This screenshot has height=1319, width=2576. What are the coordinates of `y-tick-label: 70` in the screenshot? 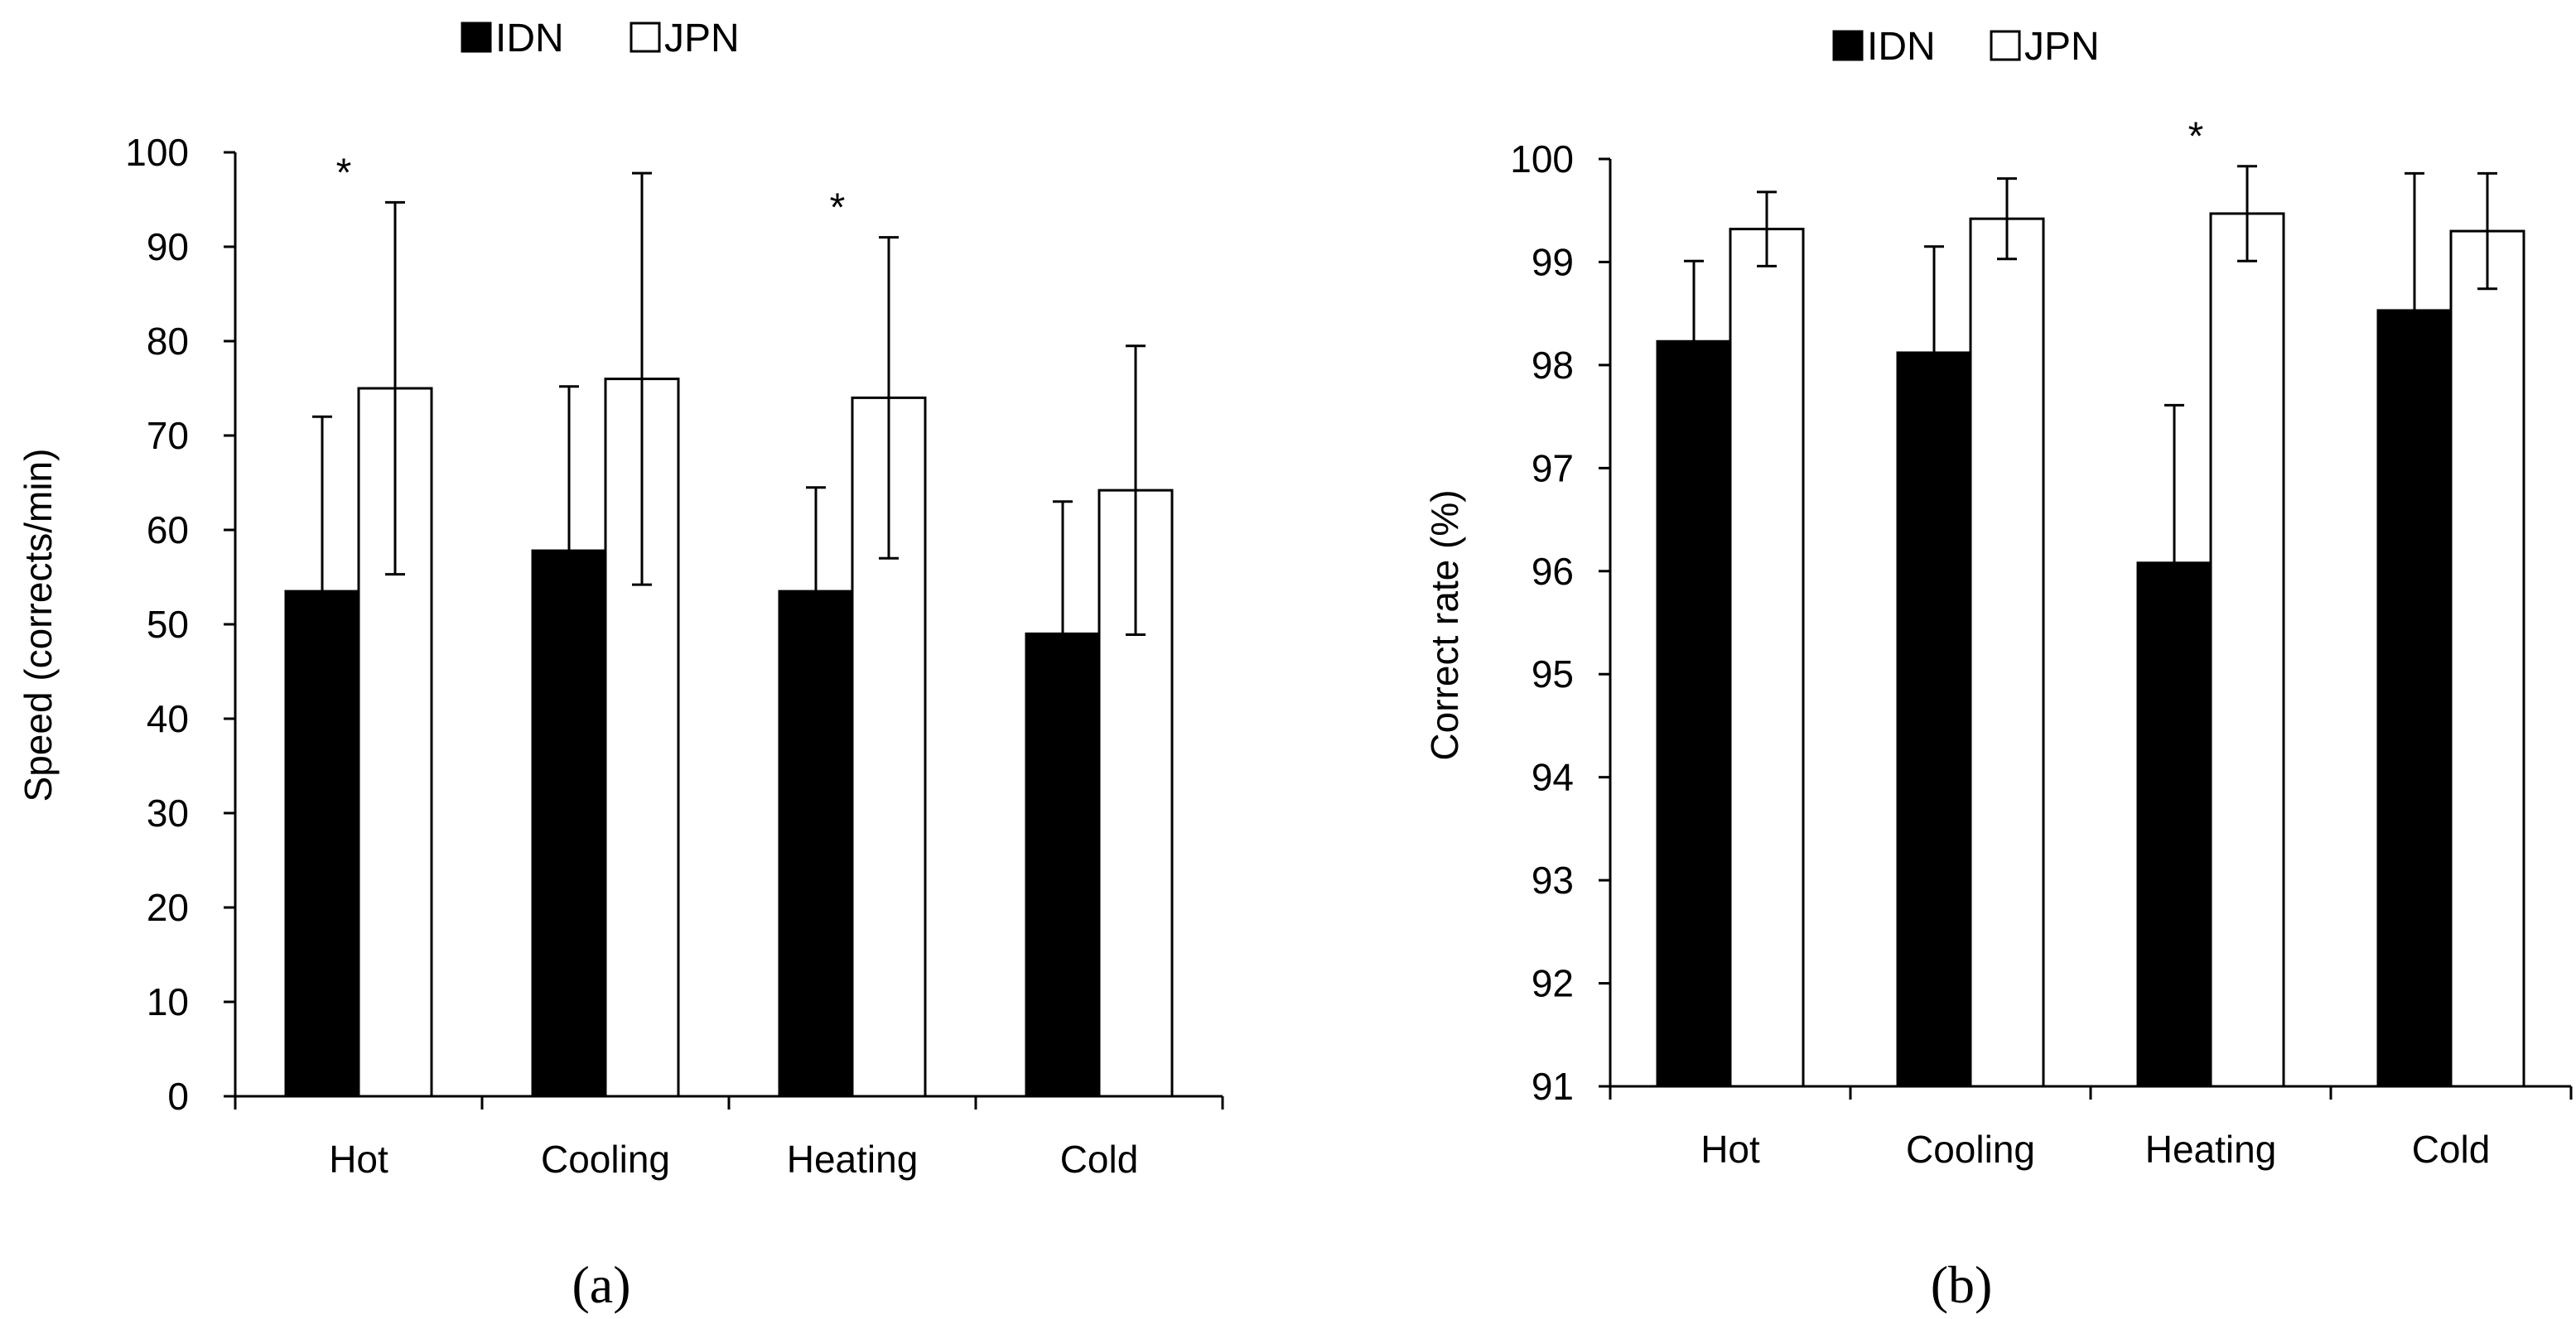 It's located at (168, 435).